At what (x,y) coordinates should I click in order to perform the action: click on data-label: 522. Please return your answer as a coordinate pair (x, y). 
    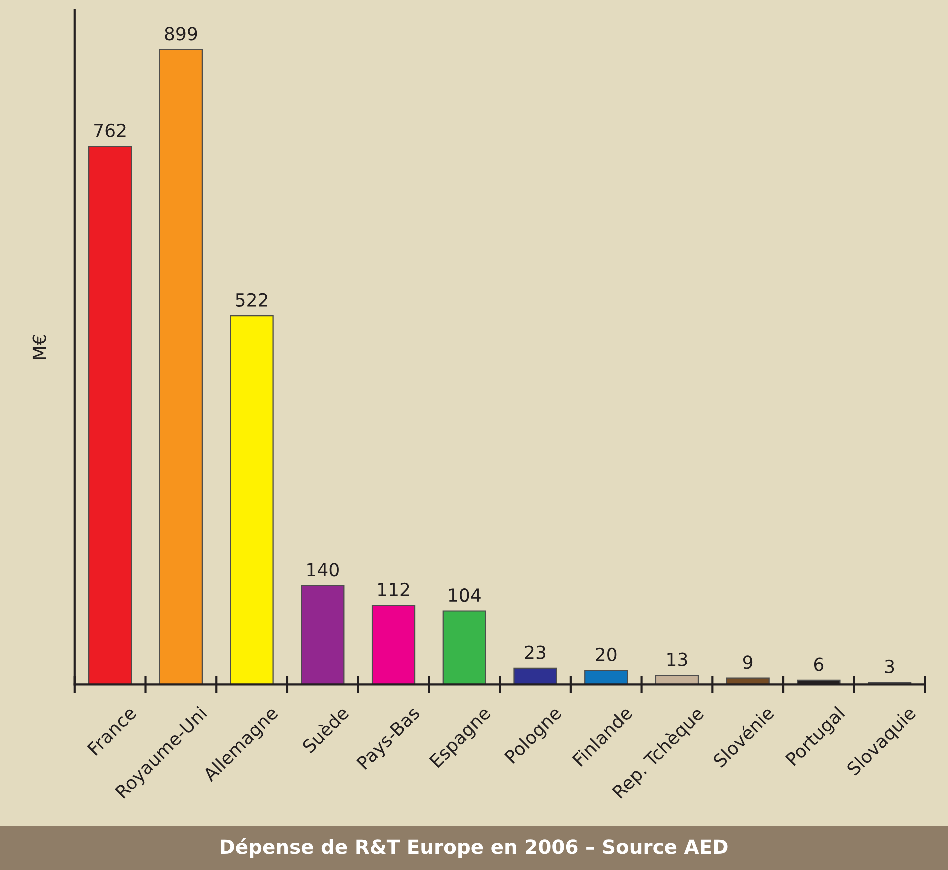
    Looking at the image, I should click on (252, 300).